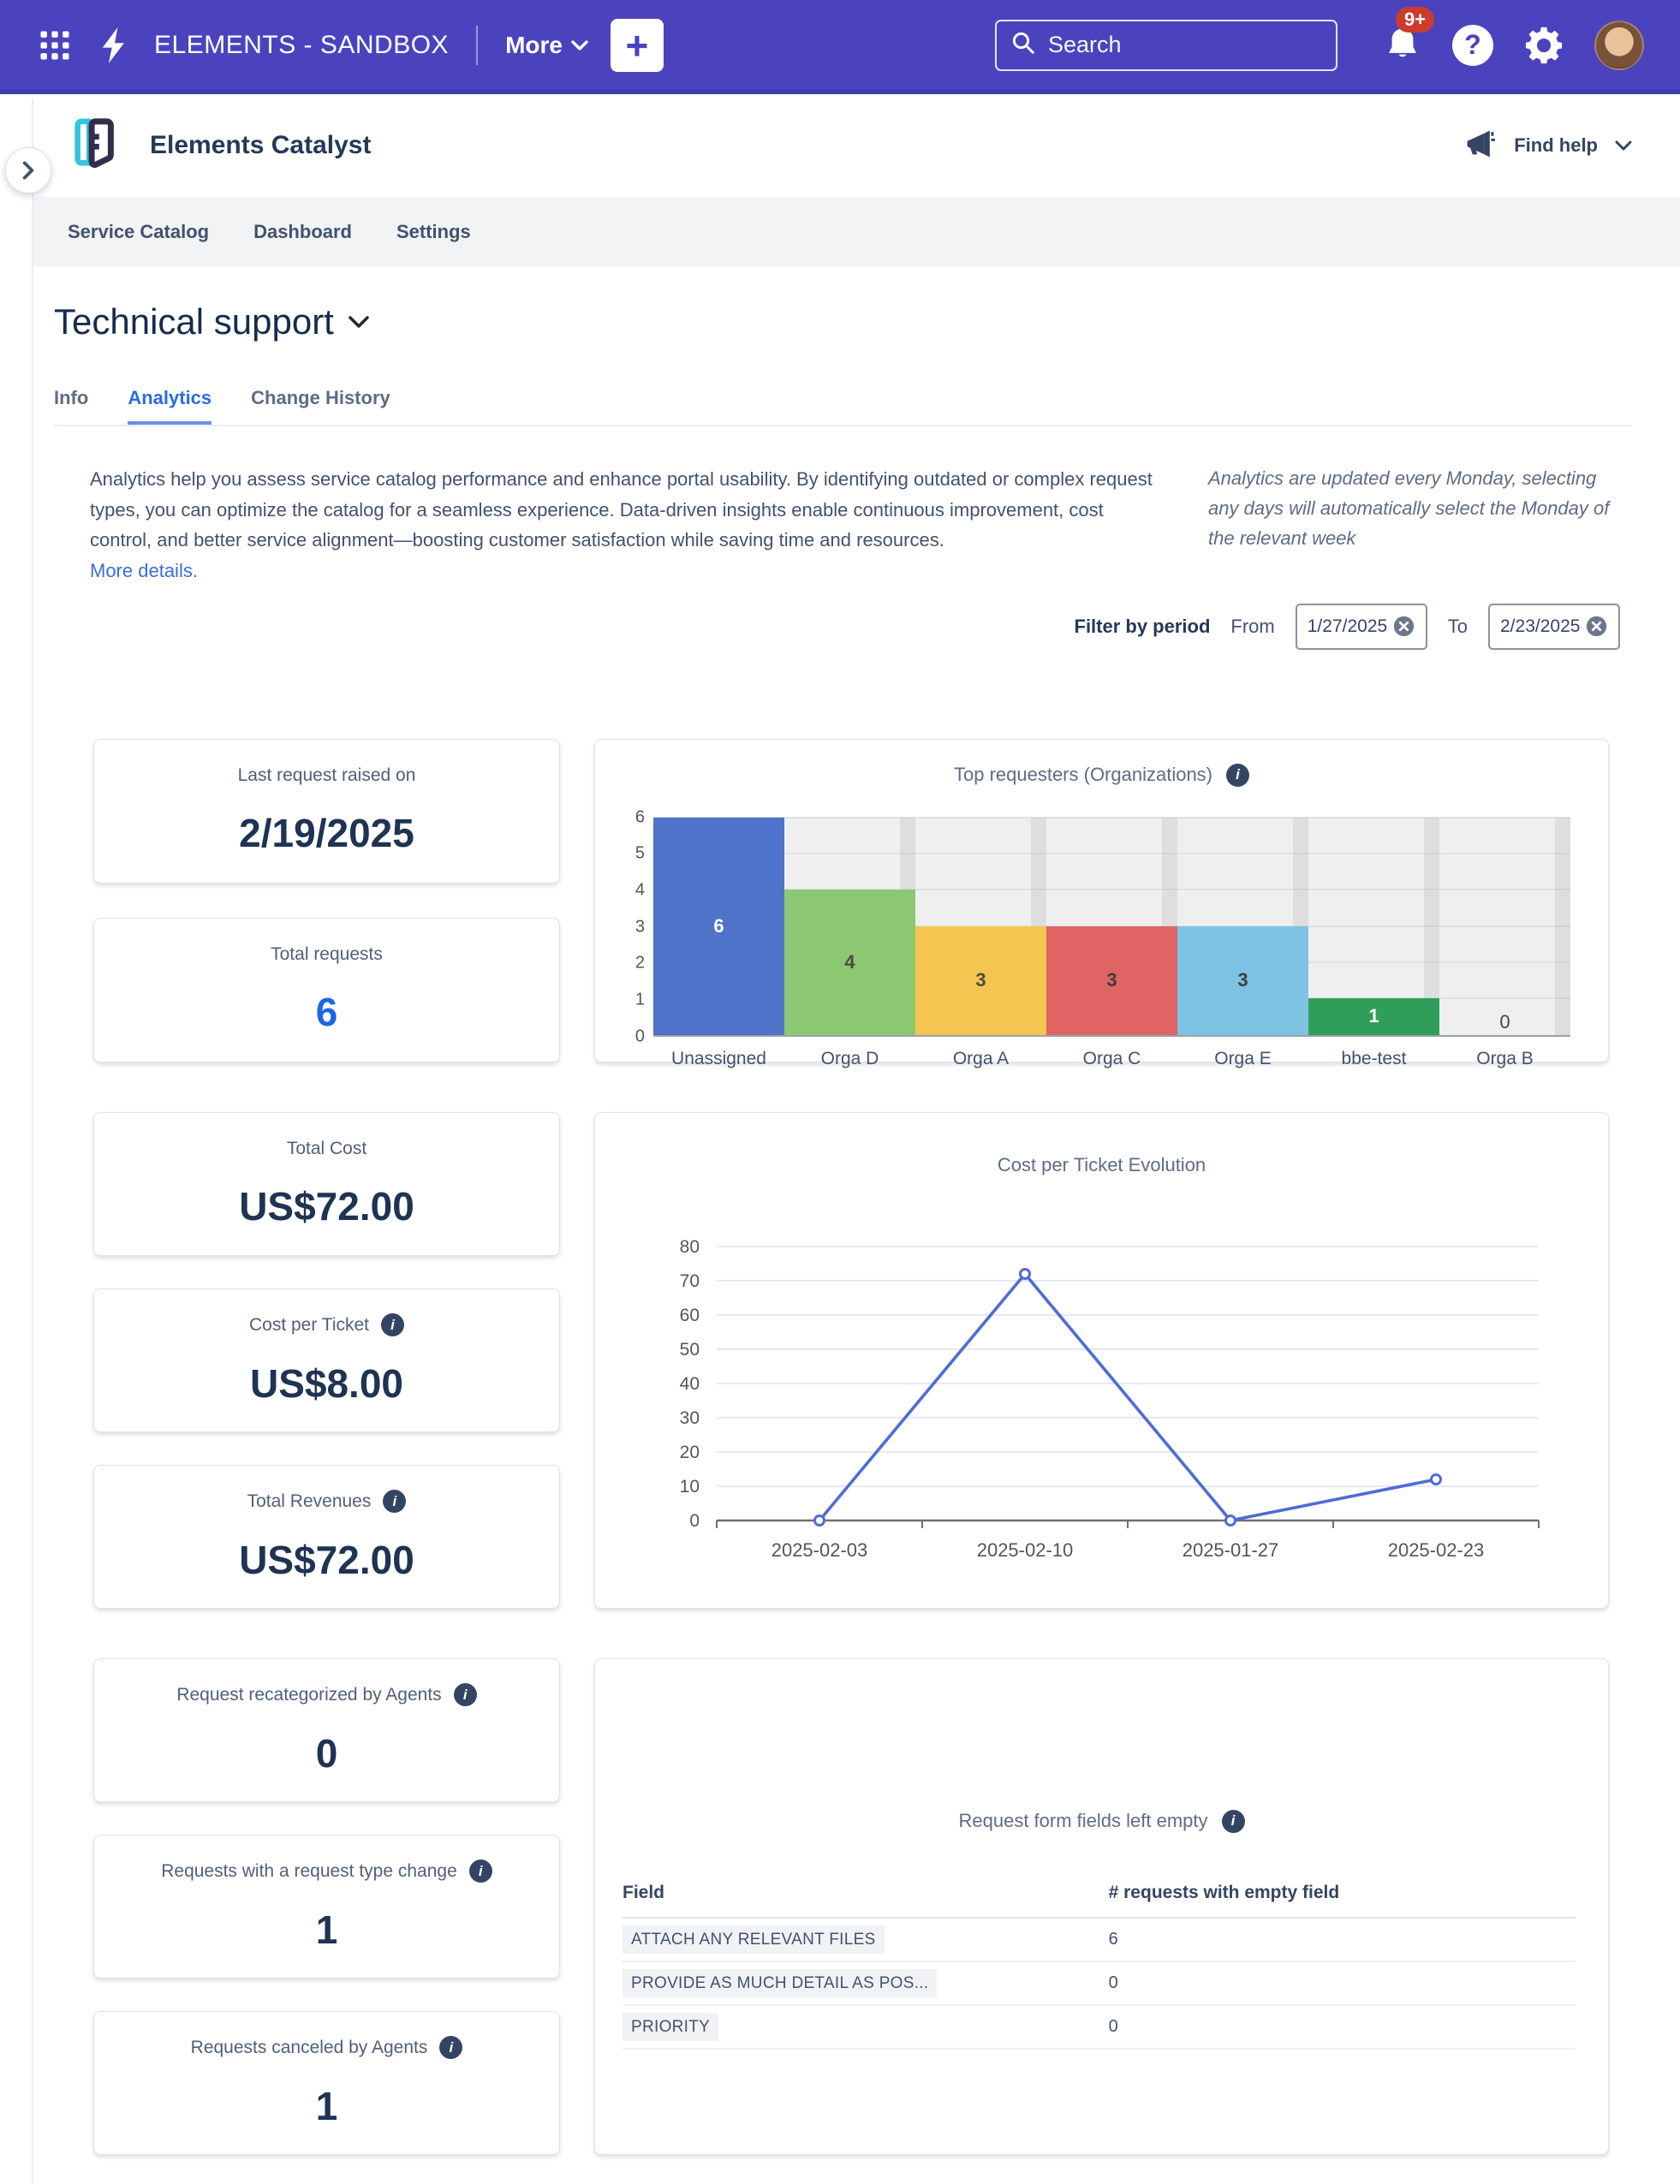 Image resolution: width=1680 pixels, height=2184 pixels. What do you see at coordinates (55, 46) in the screenshot?
I see `app-switcher-icon` at bounding box center [55, 46].